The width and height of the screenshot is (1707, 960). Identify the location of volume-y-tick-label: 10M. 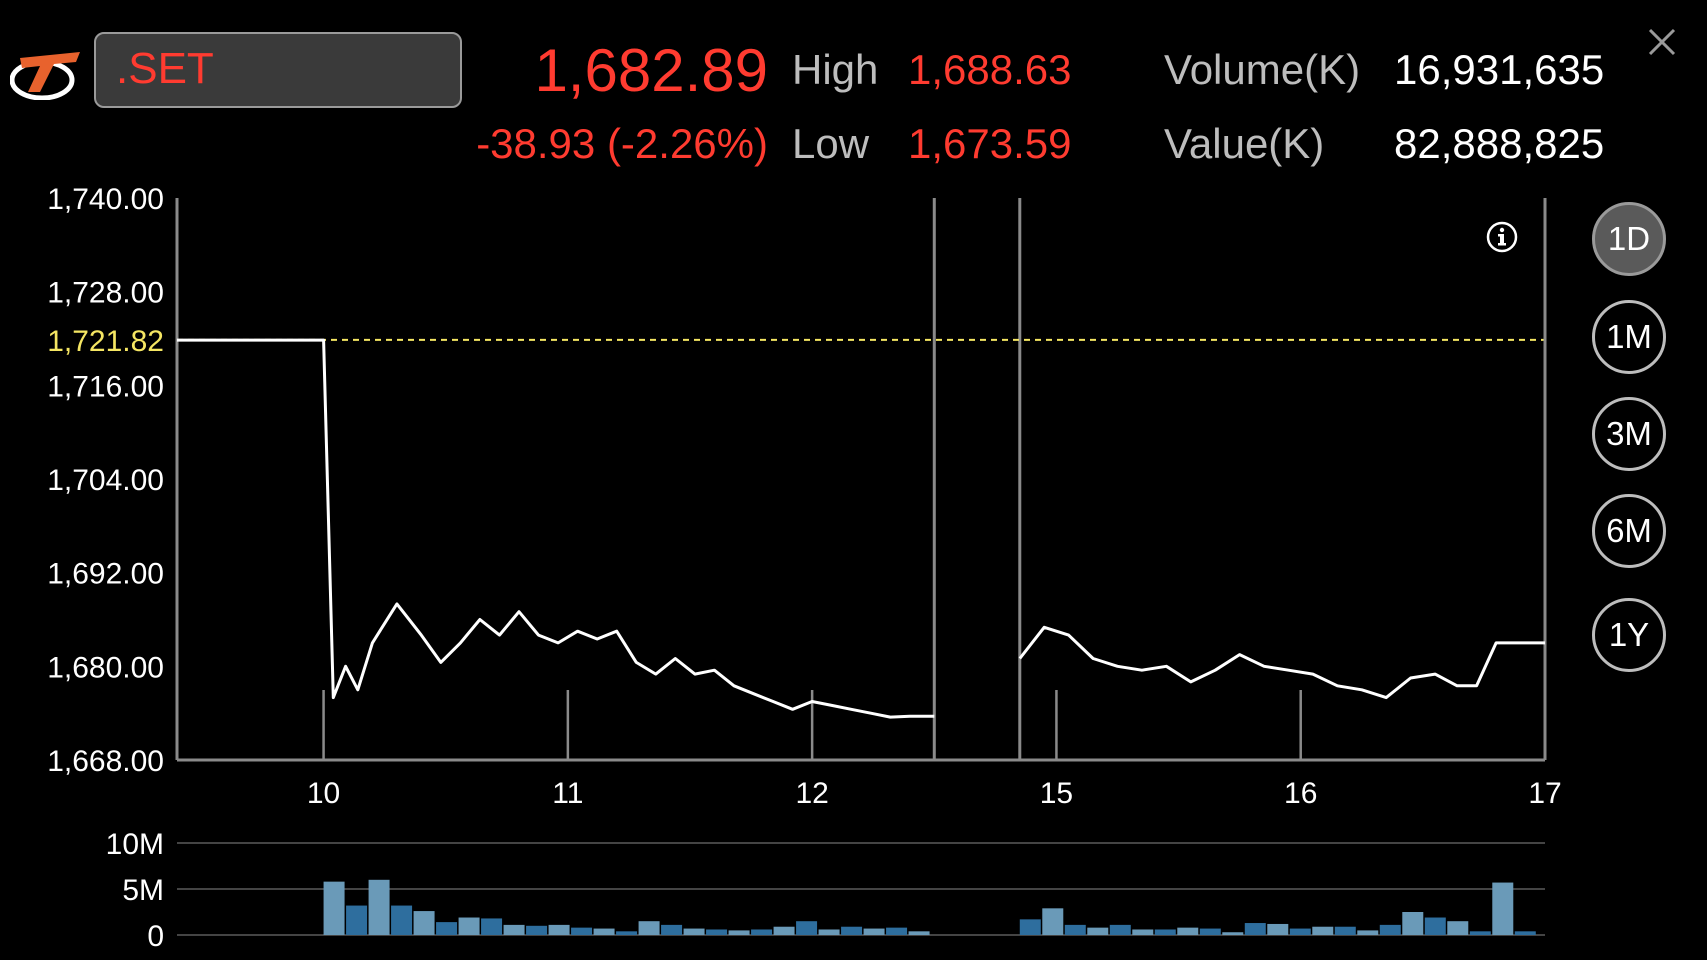
(135, 844).